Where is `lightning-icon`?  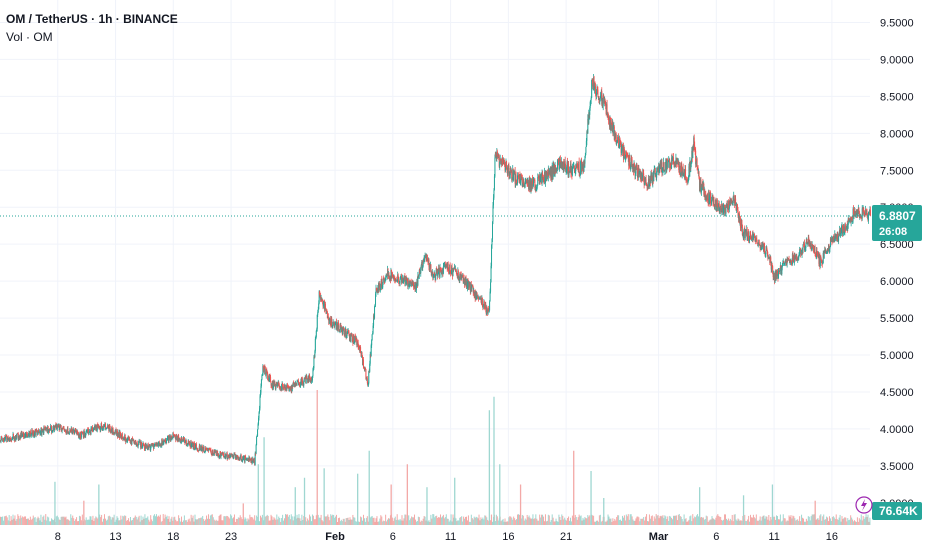
lightning-icon is located at coordinates (864, 505).